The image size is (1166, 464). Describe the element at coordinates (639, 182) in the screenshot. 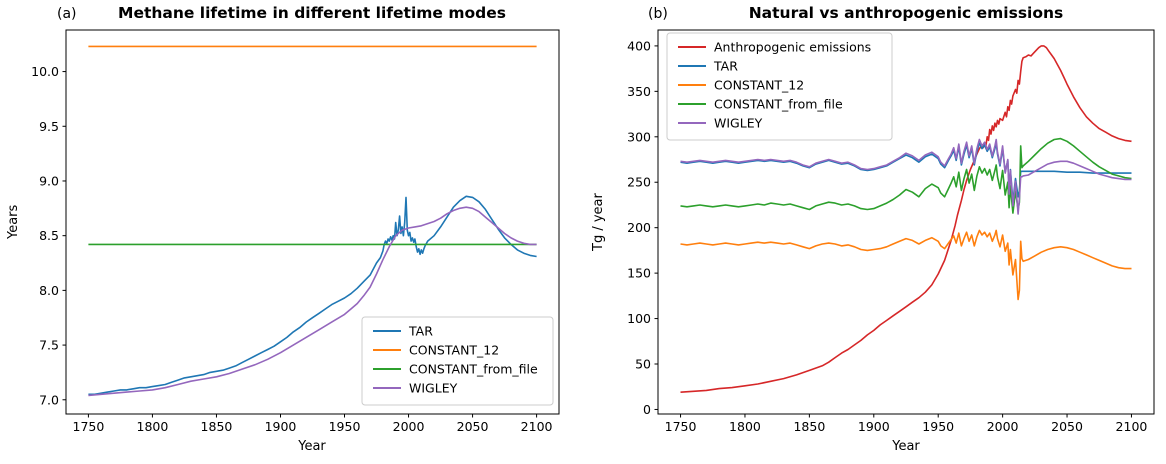

I see `y-tick-label: 250` at that location.